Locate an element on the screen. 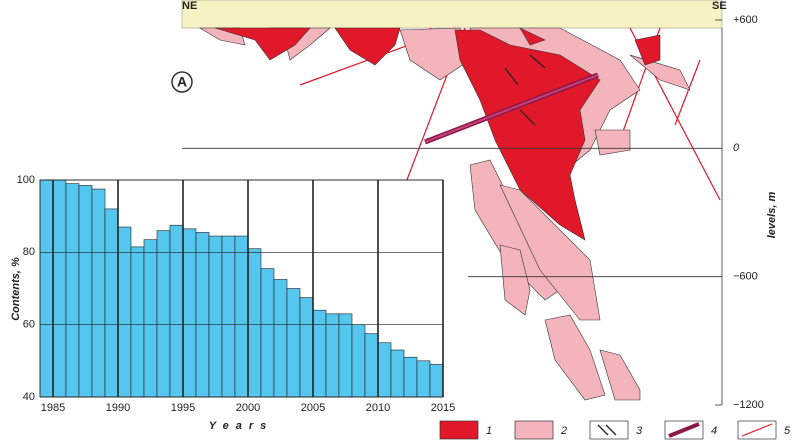 The height and width of the screenshot is (443, 793). y-tick-label: 80 is located at coordinates (29, 252).